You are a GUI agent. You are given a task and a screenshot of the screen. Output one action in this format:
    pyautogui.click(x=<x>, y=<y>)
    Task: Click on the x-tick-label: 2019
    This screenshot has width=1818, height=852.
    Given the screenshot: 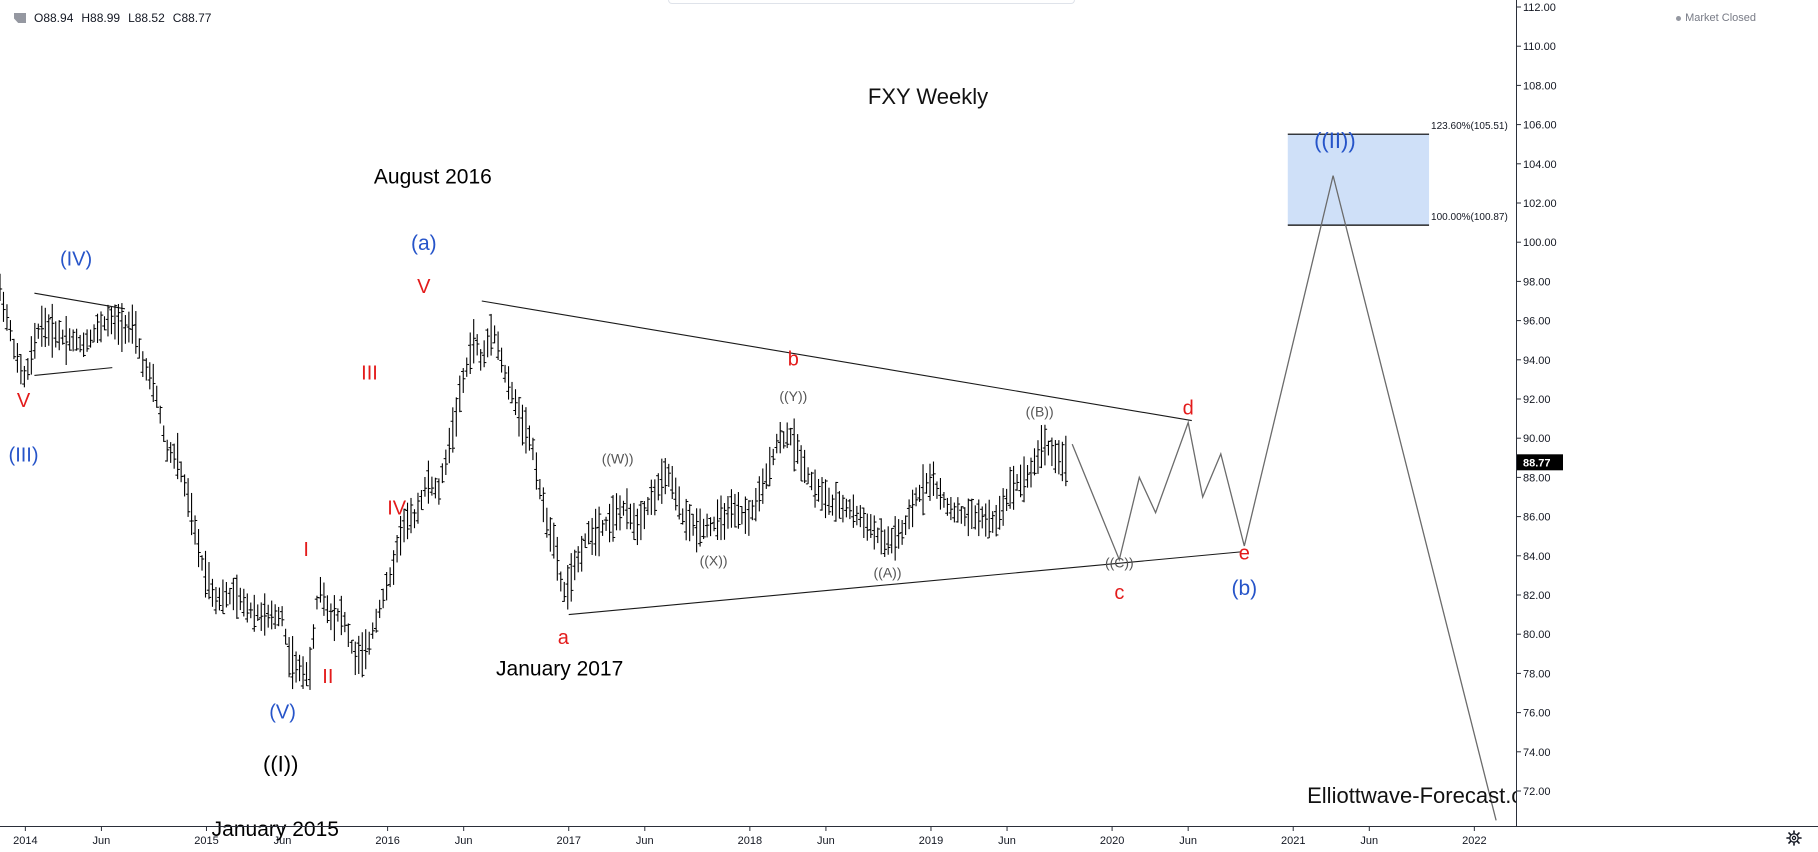 What is the action you would take?
    pyautogui.click(x=931, y=841)
    